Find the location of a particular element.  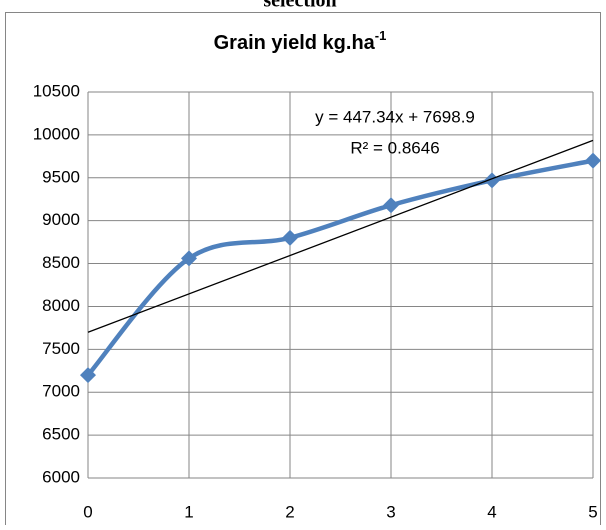

y-tick-label: 7500 is located at coordinates (61, 348).